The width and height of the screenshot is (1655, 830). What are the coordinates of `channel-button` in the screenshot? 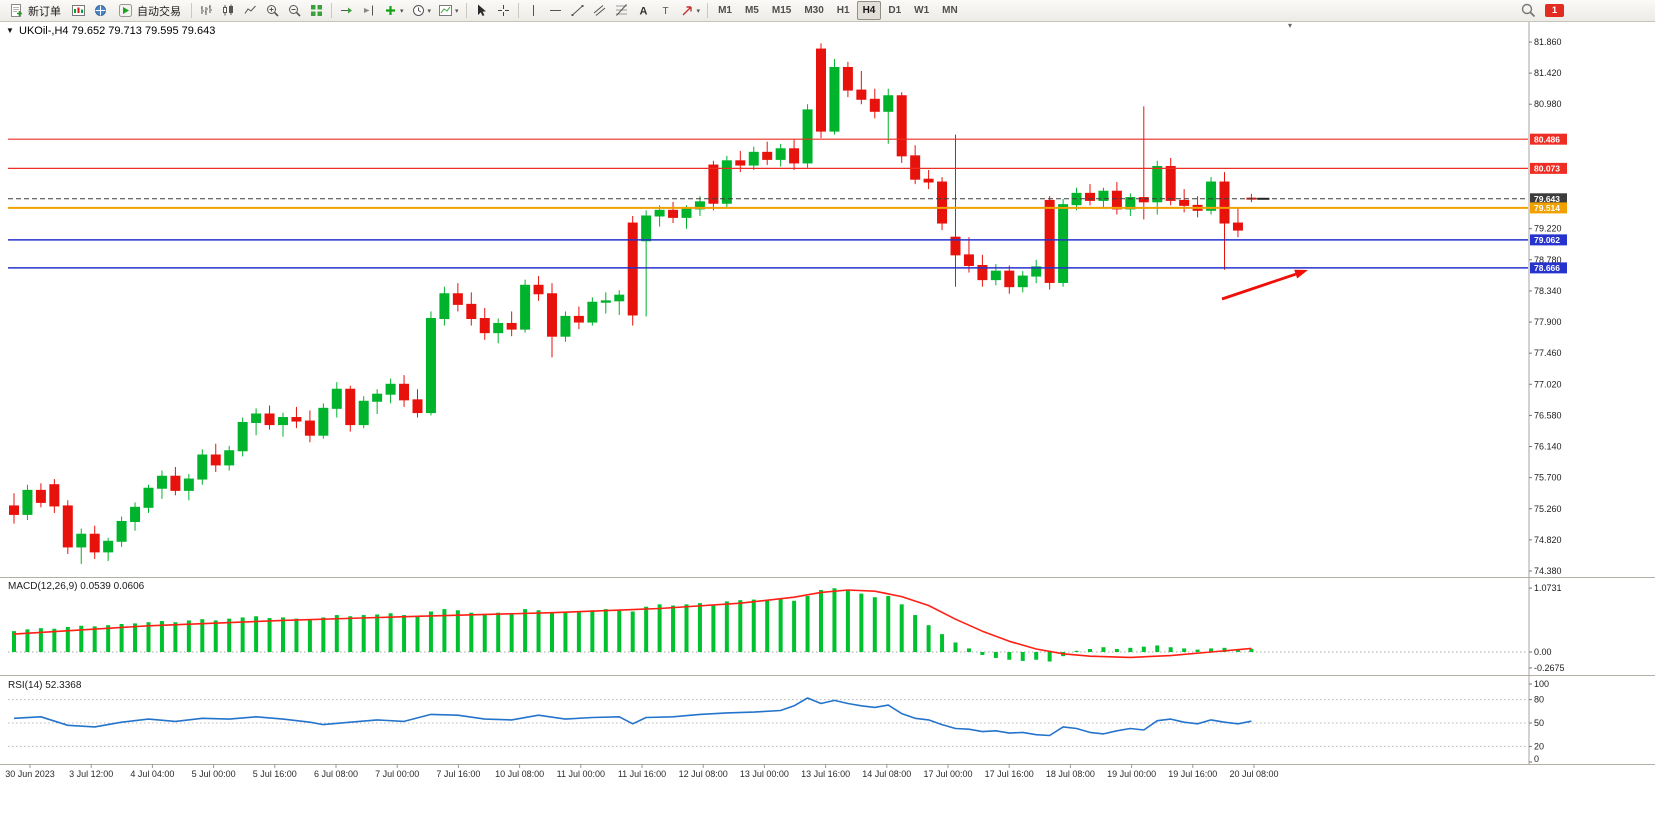 It's located at (599, 11).